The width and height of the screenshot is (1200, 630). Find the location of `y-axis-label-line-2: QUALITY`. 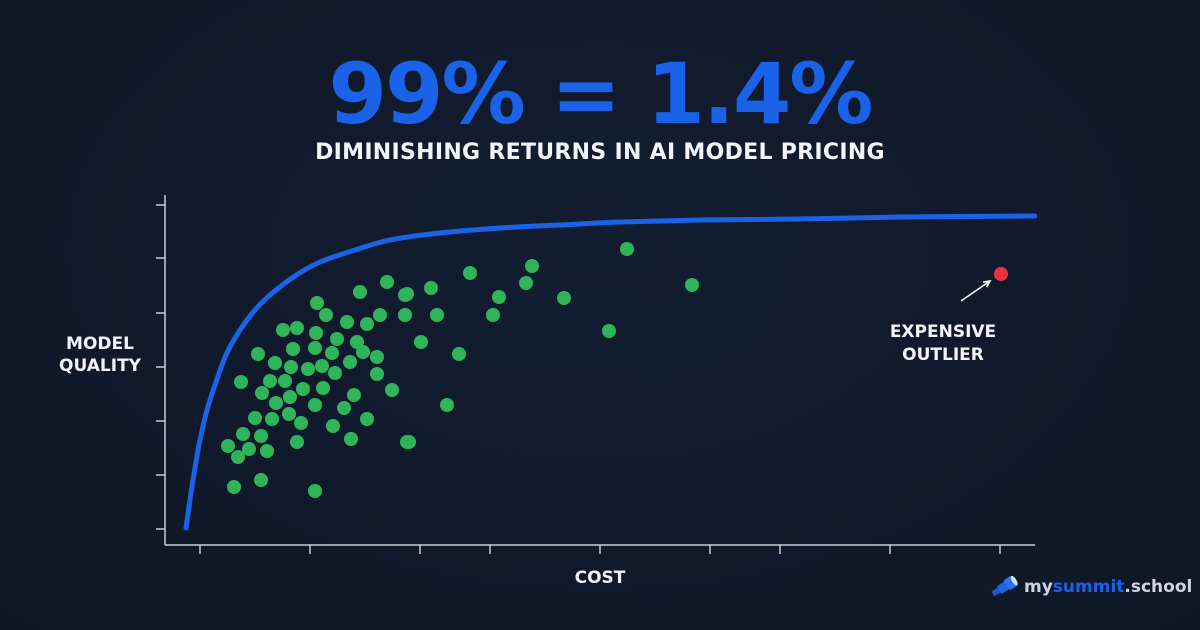

y-axis-label-line-2: QUALITY is located at coordinates (100, 366).